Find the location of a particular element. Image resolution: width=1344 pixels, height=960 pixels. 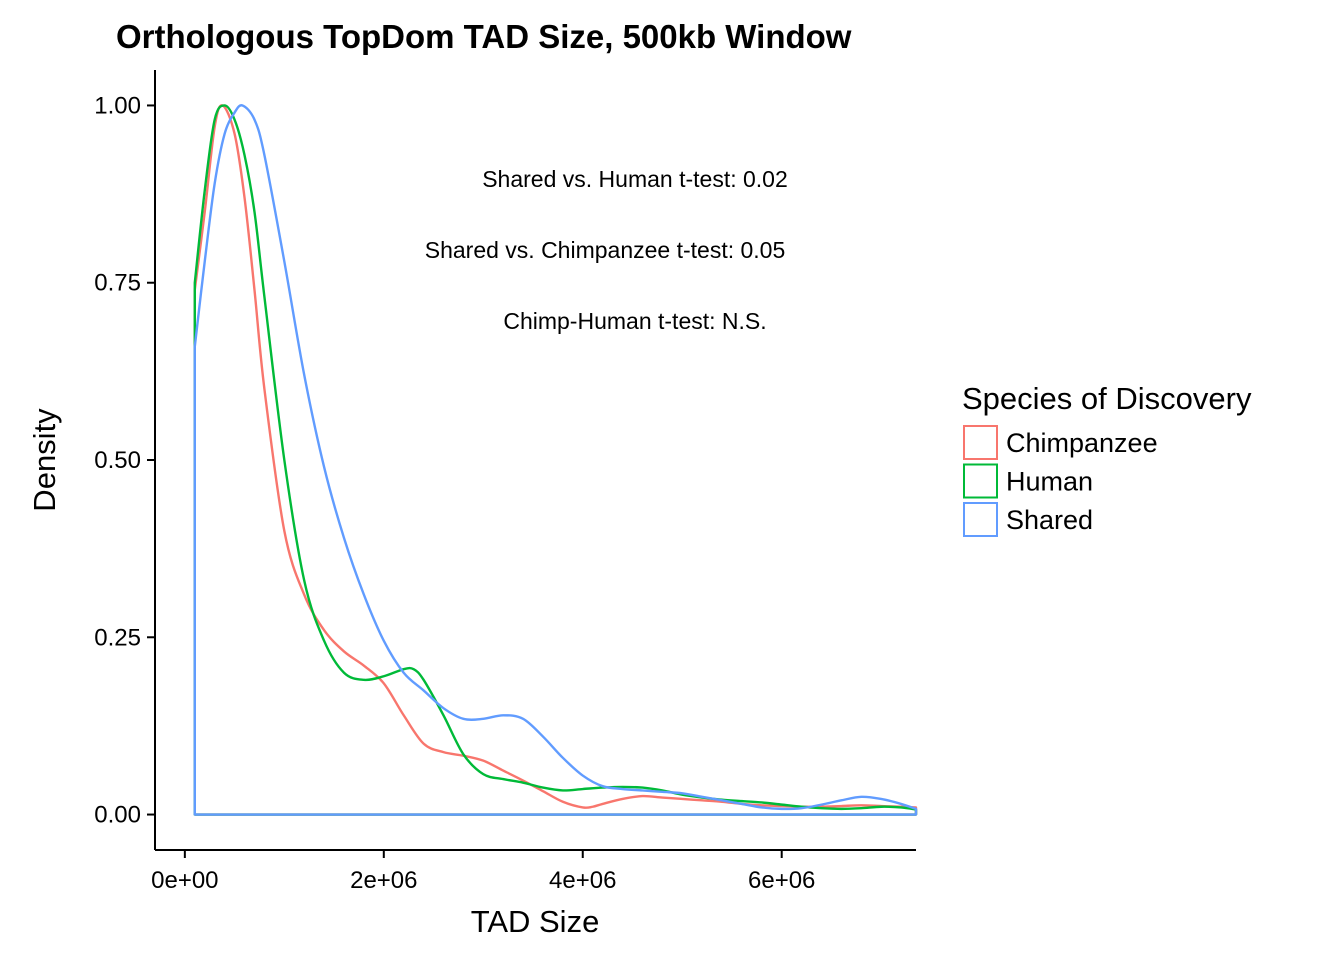

y-ticks: 0.00 0.25 0.50 0.75 1.00 is located at coordinates (124, 460).